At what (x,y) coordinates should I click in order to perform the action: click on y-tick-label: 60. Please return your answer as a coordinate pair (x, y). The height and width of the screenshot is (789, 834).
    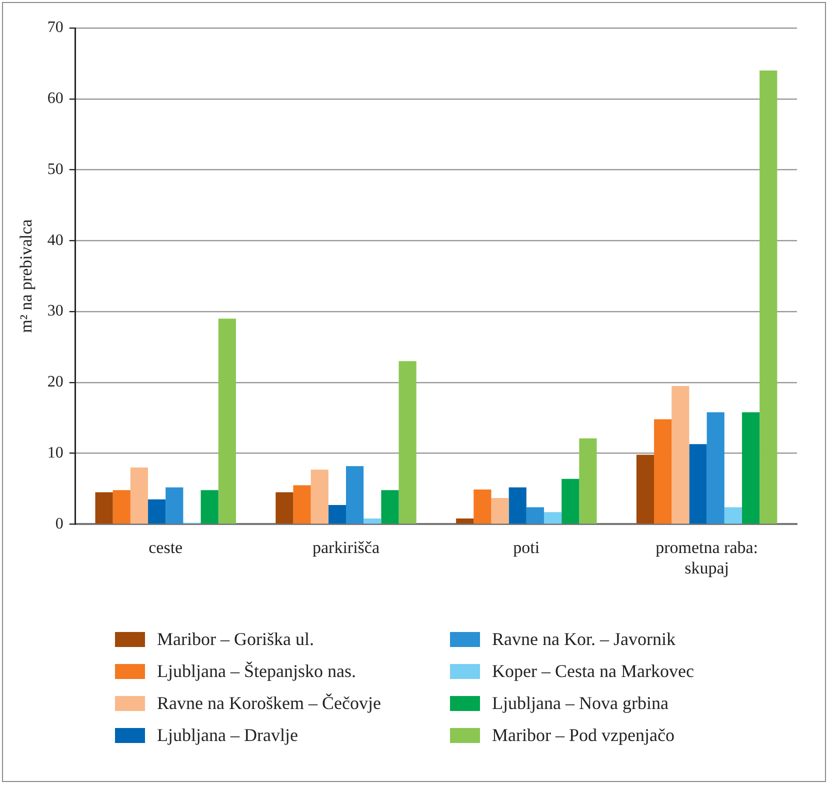
    Looking at the image, I should click on (55, 99).